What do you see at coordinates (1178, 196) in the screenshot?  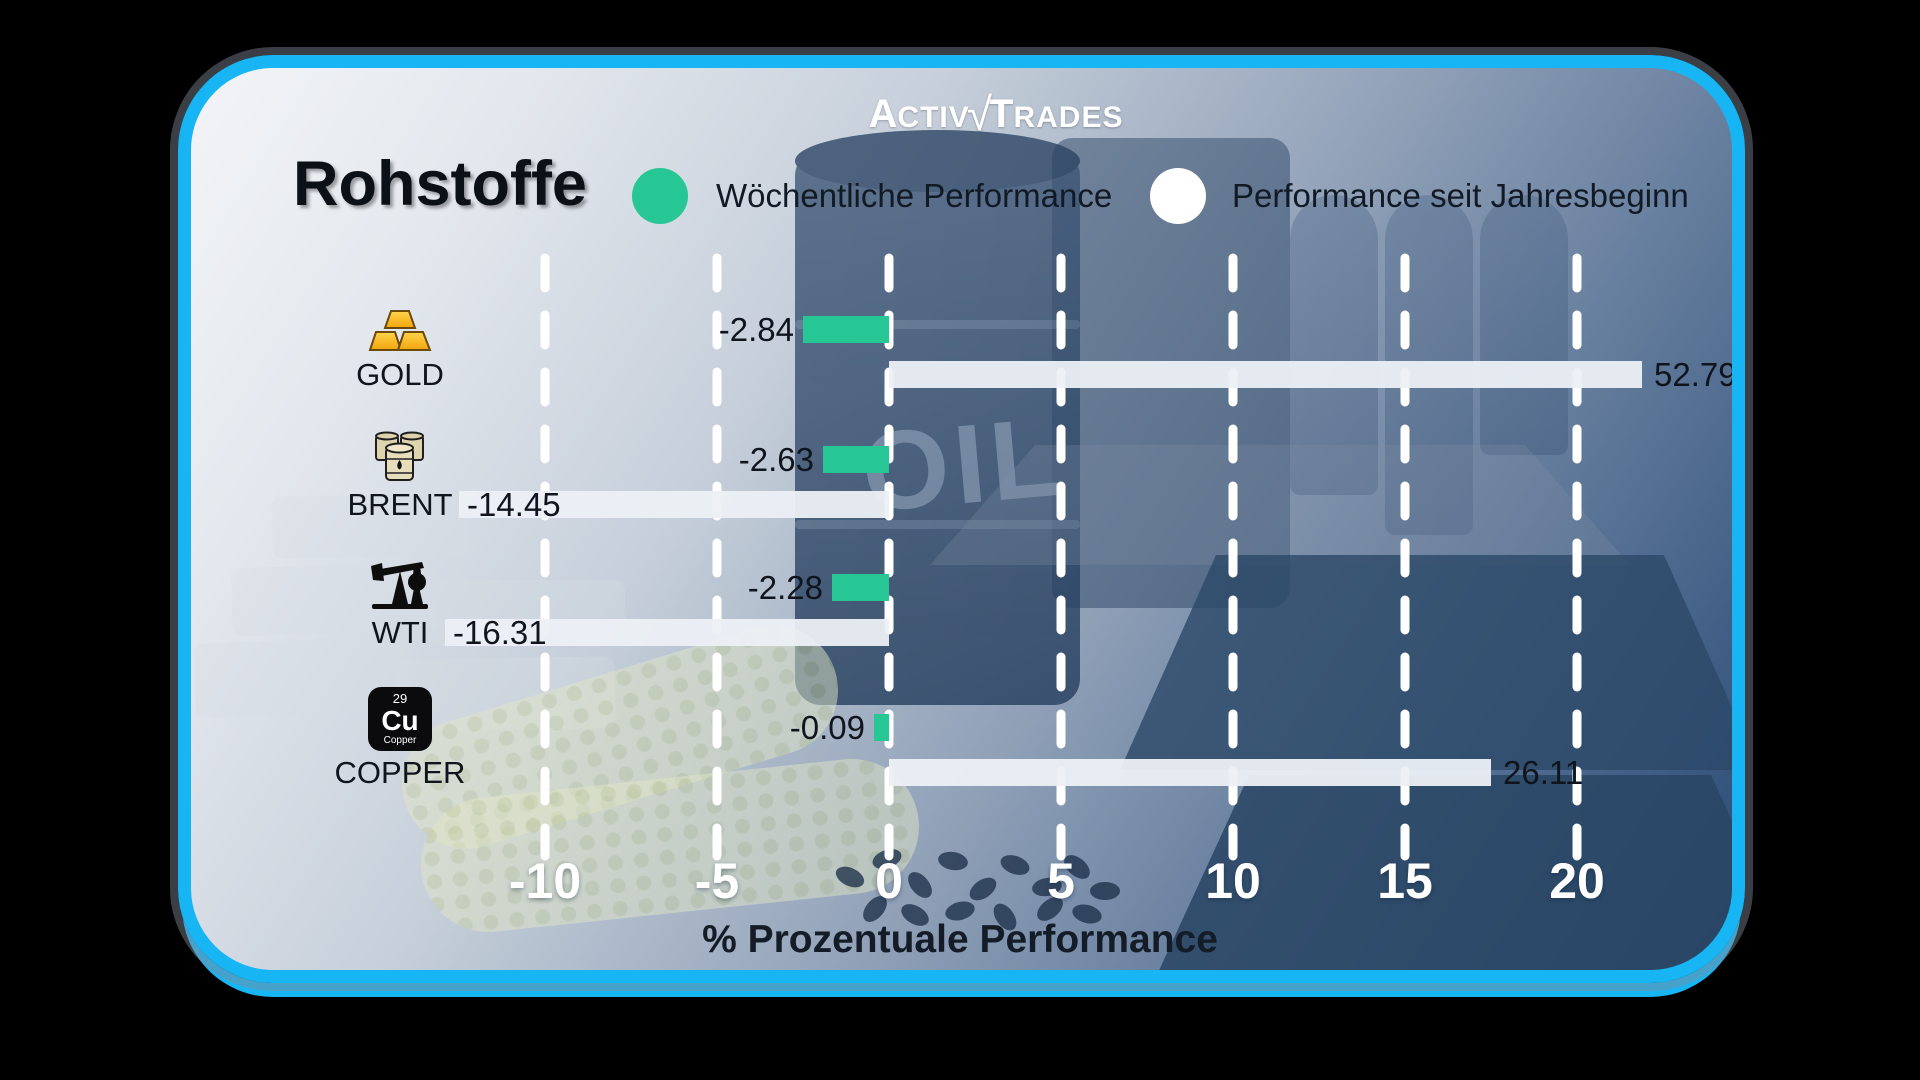 I see `legend-ytd-dot` at bounding box center [1178, 196].